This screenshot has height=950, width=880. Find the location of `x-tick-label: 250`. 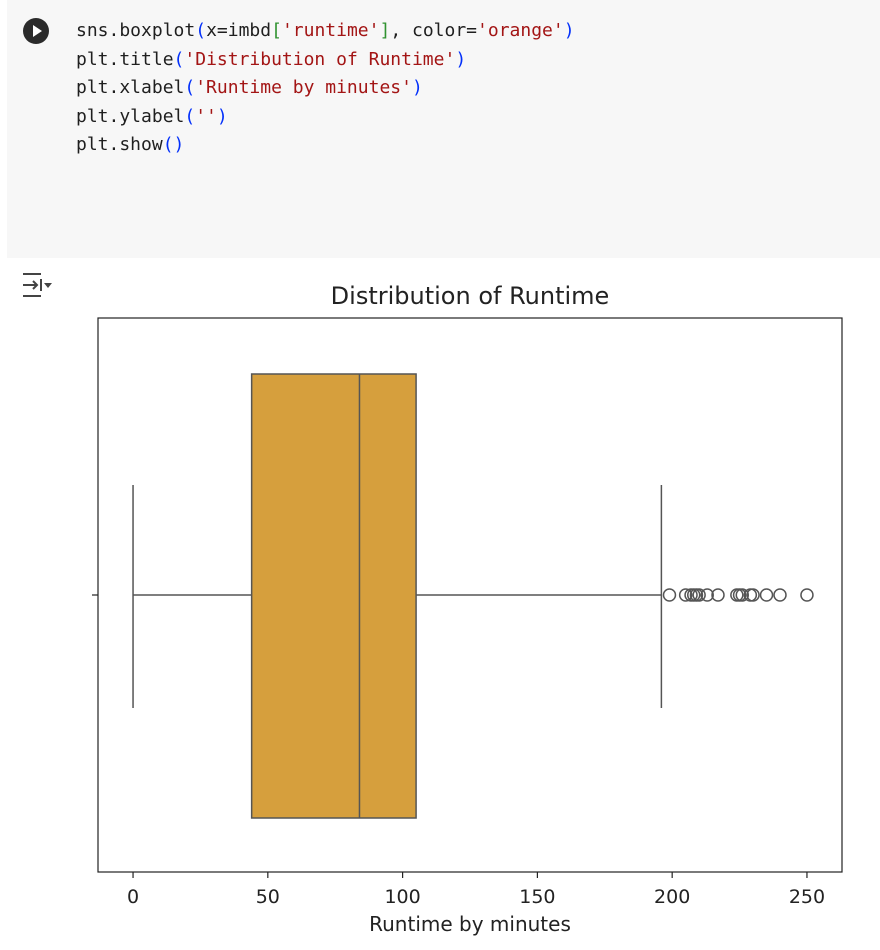

x-tick-label: 250 is located at coordinates (807, 897).